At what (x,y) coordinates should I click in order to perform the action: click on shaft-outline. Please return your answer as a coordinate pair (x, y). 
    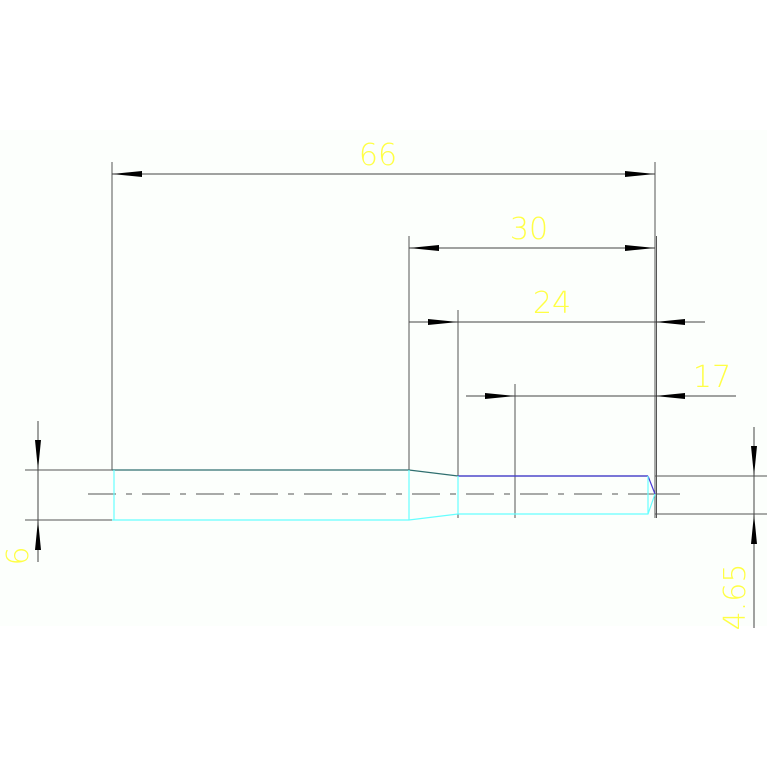
    Looking at the image, I should click on (384, 495).